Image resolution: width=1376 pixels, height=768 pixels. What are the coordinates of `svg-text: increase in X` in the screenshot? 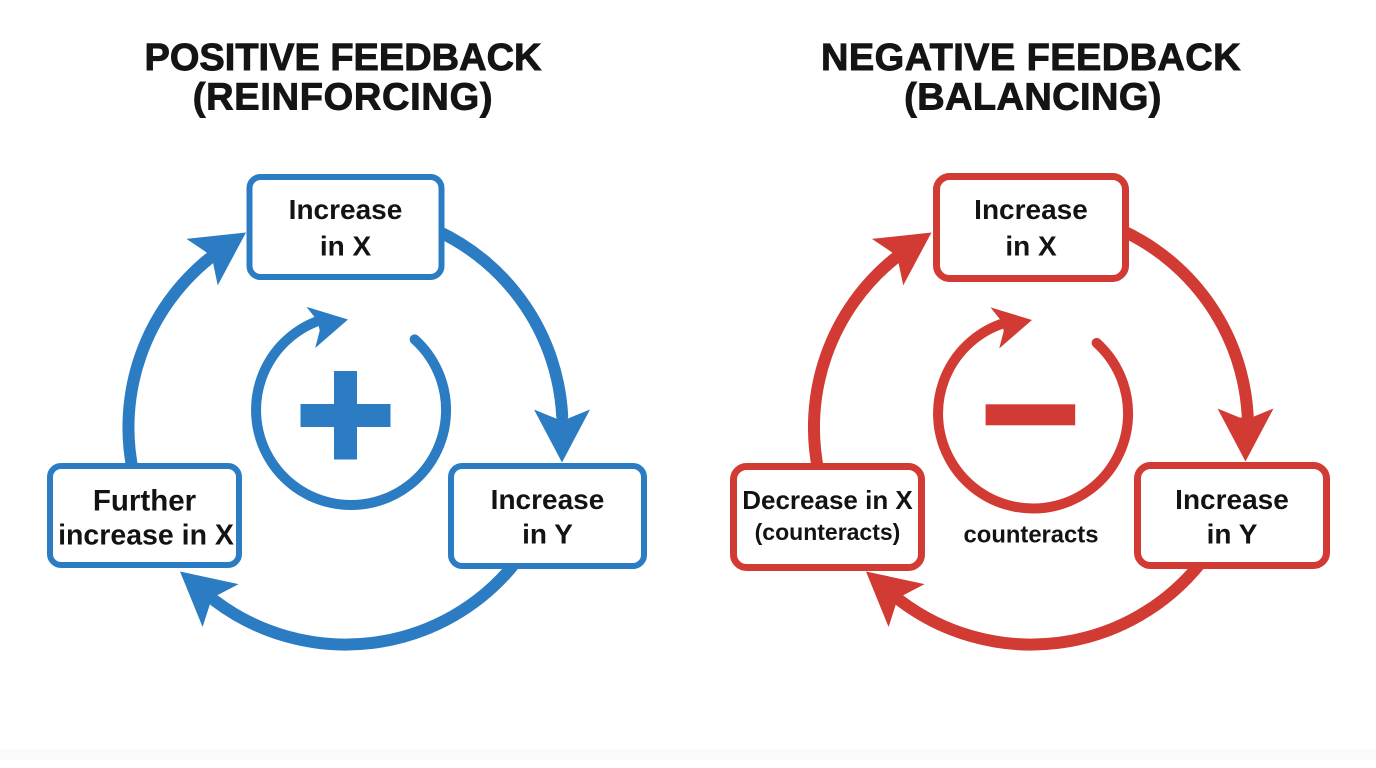 It's located at (146, 536).